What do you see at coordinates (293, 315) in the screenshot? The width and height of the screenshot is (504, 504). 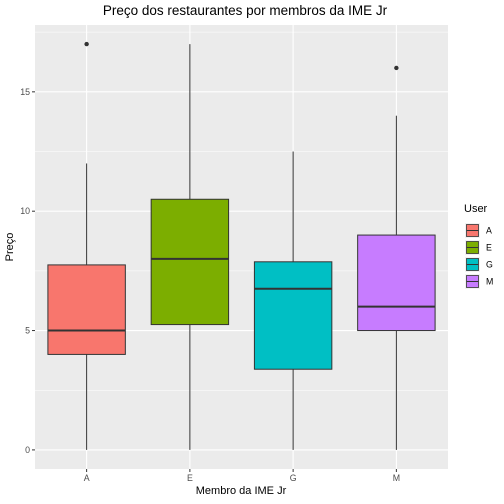 I see `box-body-G` at bounding box center [293, 315].